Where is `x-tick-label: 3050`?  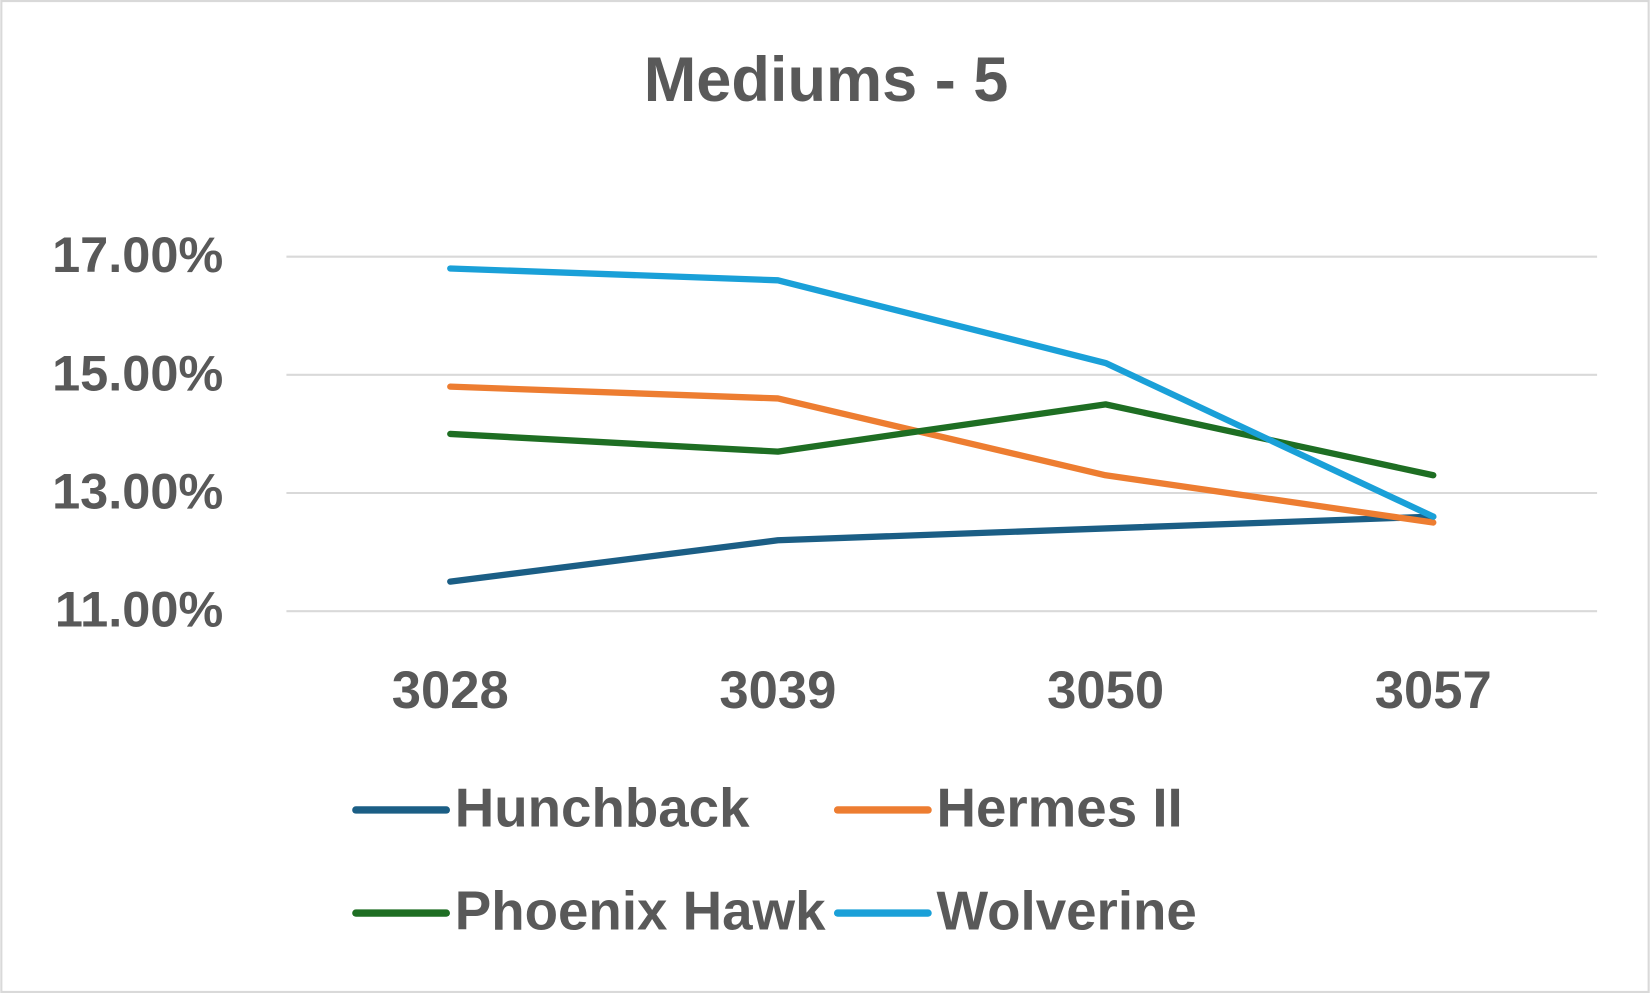 x-tick-label: 3050 is located at coordinates (1105, 690).